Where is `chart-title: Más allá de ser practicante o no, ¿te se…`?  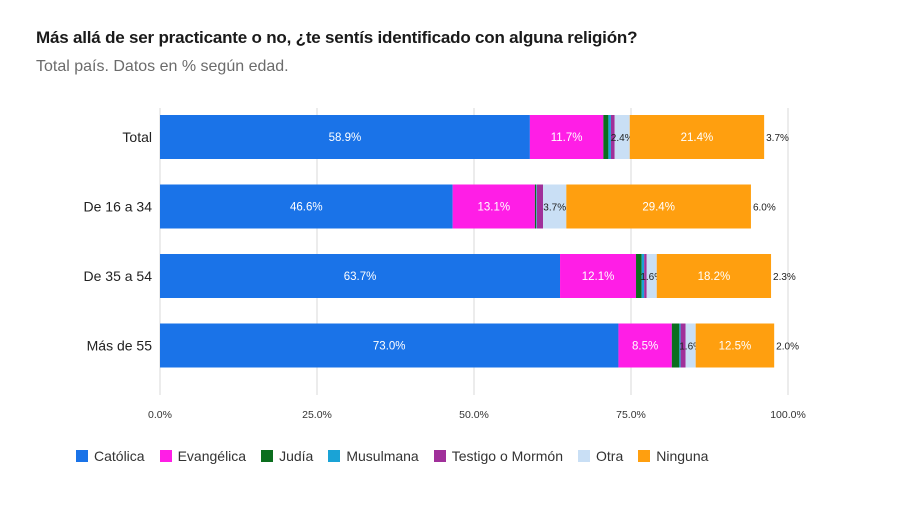 chart-title: Más allá de ser practicante o no, ¿te se… is located at coordinates (337, 37).